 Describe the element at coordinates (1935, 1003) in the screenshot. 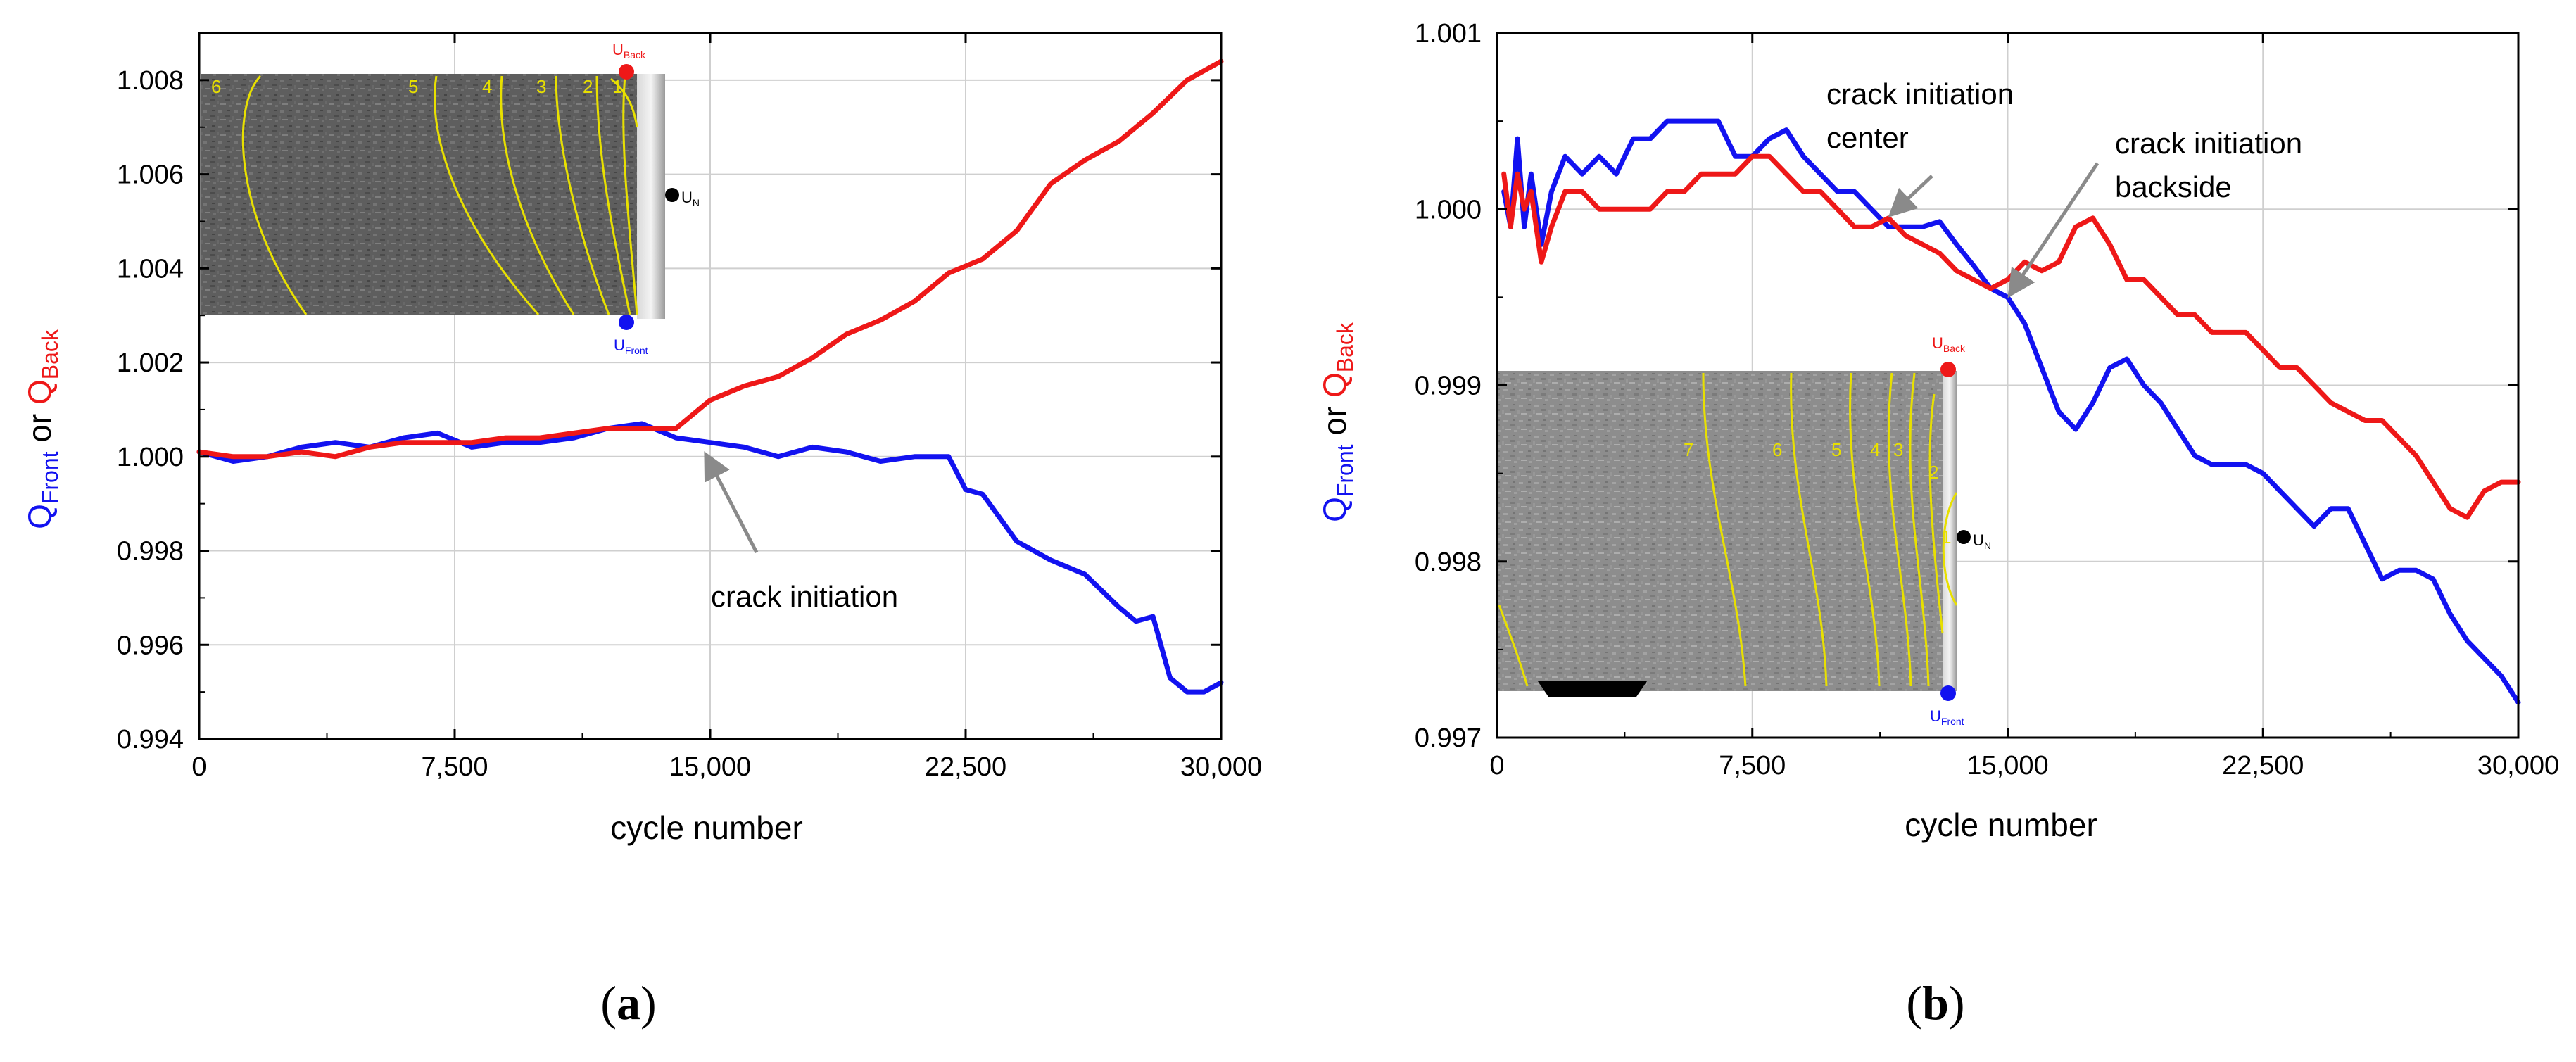

I see `panel-label-b: (b)` at that location.